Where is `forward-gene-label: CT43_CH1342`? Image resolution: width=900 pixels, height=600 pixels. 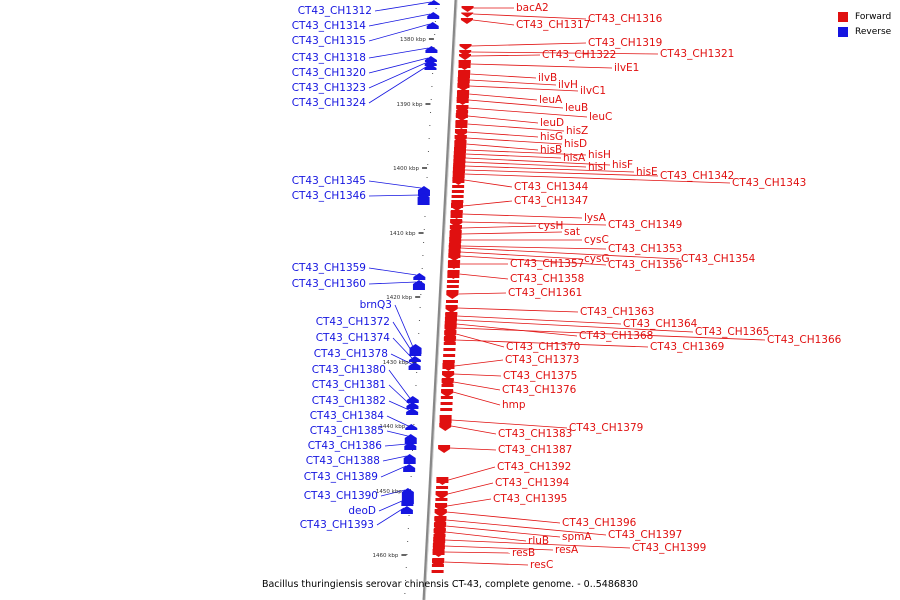
forward-gene-label: CT43_CH1342 is located at coordinates (697, 176).